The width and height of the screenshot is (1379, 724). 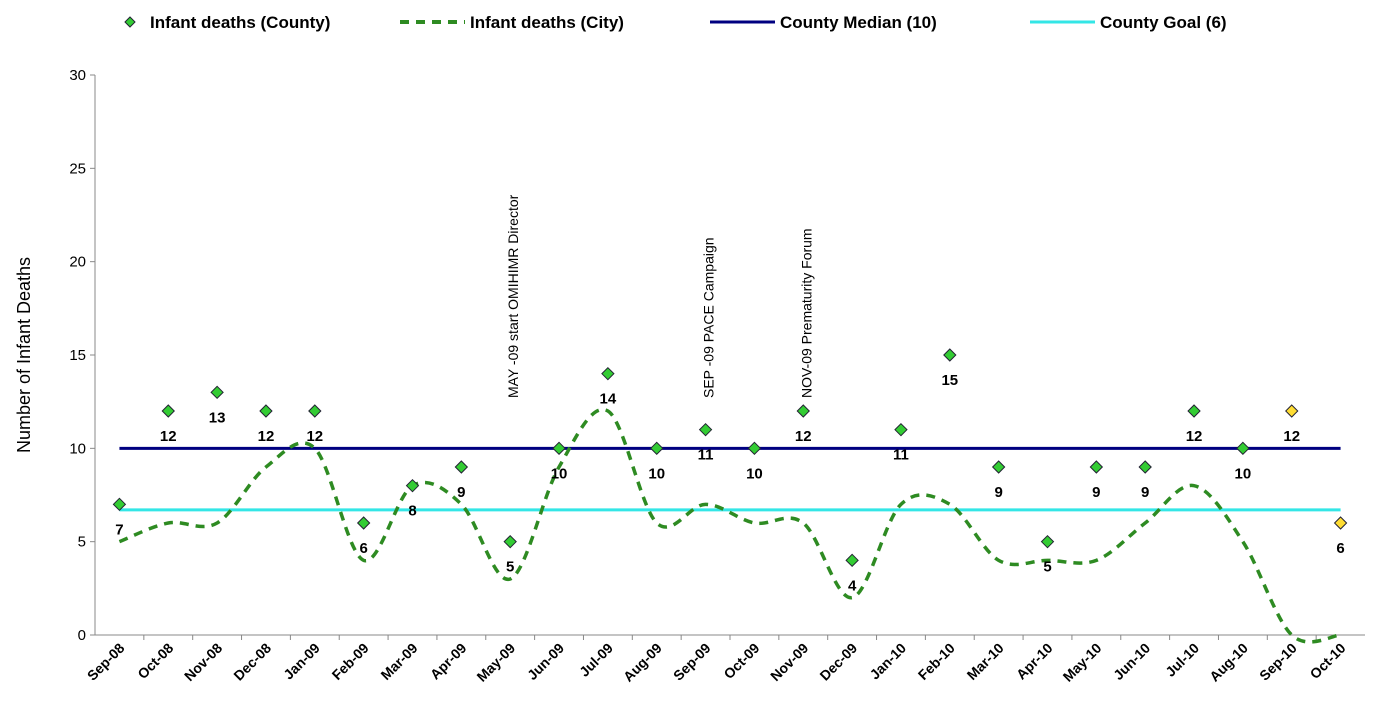 What do you see at coordinates (608, 399) in the screenshot?
I see `data-label: 14` at bounding box center [608, 399].